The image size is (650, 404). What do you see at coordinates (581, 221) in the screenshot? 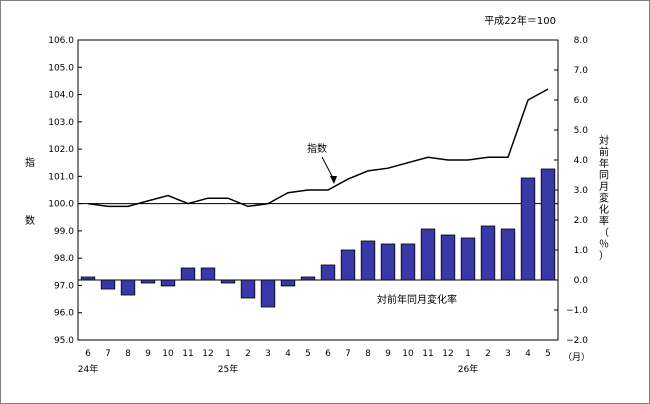
I see `right-tick-label: 2.0` at bounding box center [581, 221].